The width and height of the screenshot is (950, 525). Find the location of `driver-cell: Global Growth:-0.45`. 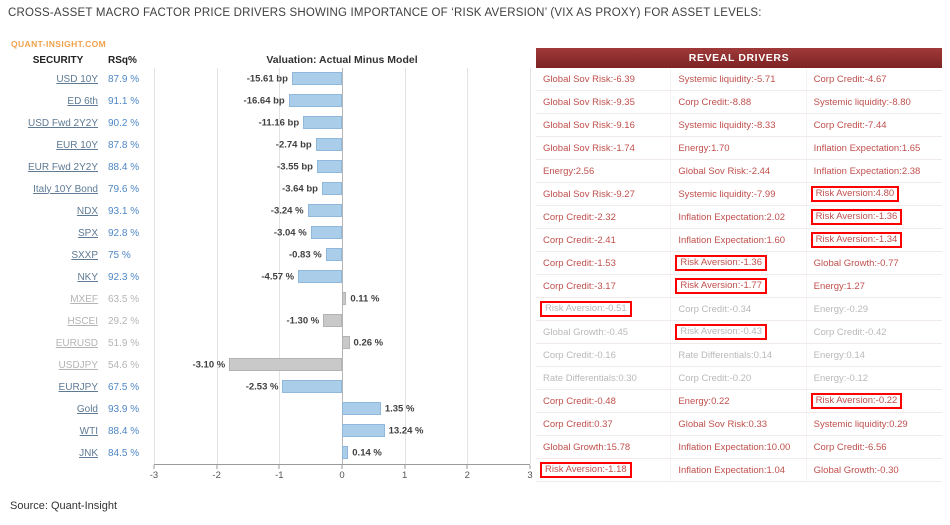

driver-cell: Global Growth:-0.45 is located at coordinates (604, 332).